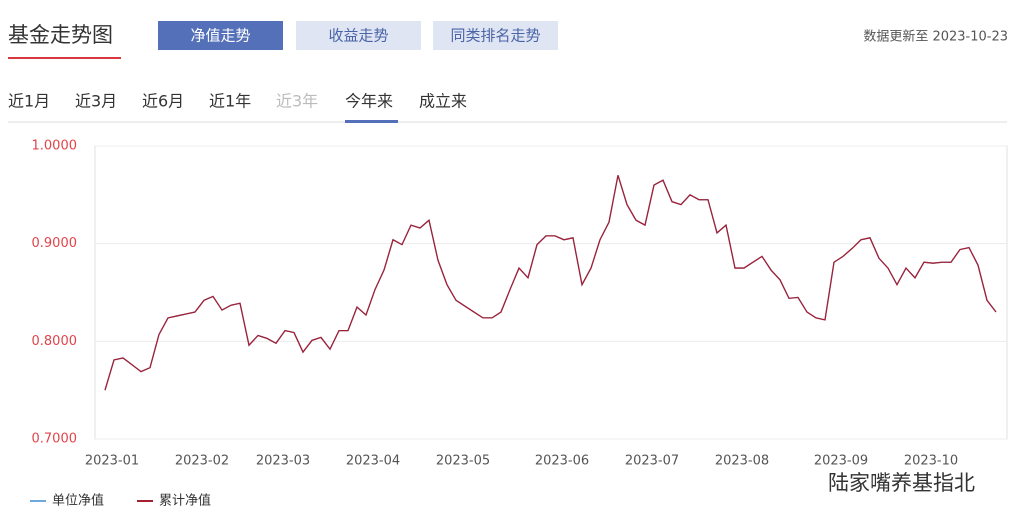 Image resolution: width=1031 pixels, height=529 pixels. I want to click on view-tab-label: 收益走势, so click(358, 36).